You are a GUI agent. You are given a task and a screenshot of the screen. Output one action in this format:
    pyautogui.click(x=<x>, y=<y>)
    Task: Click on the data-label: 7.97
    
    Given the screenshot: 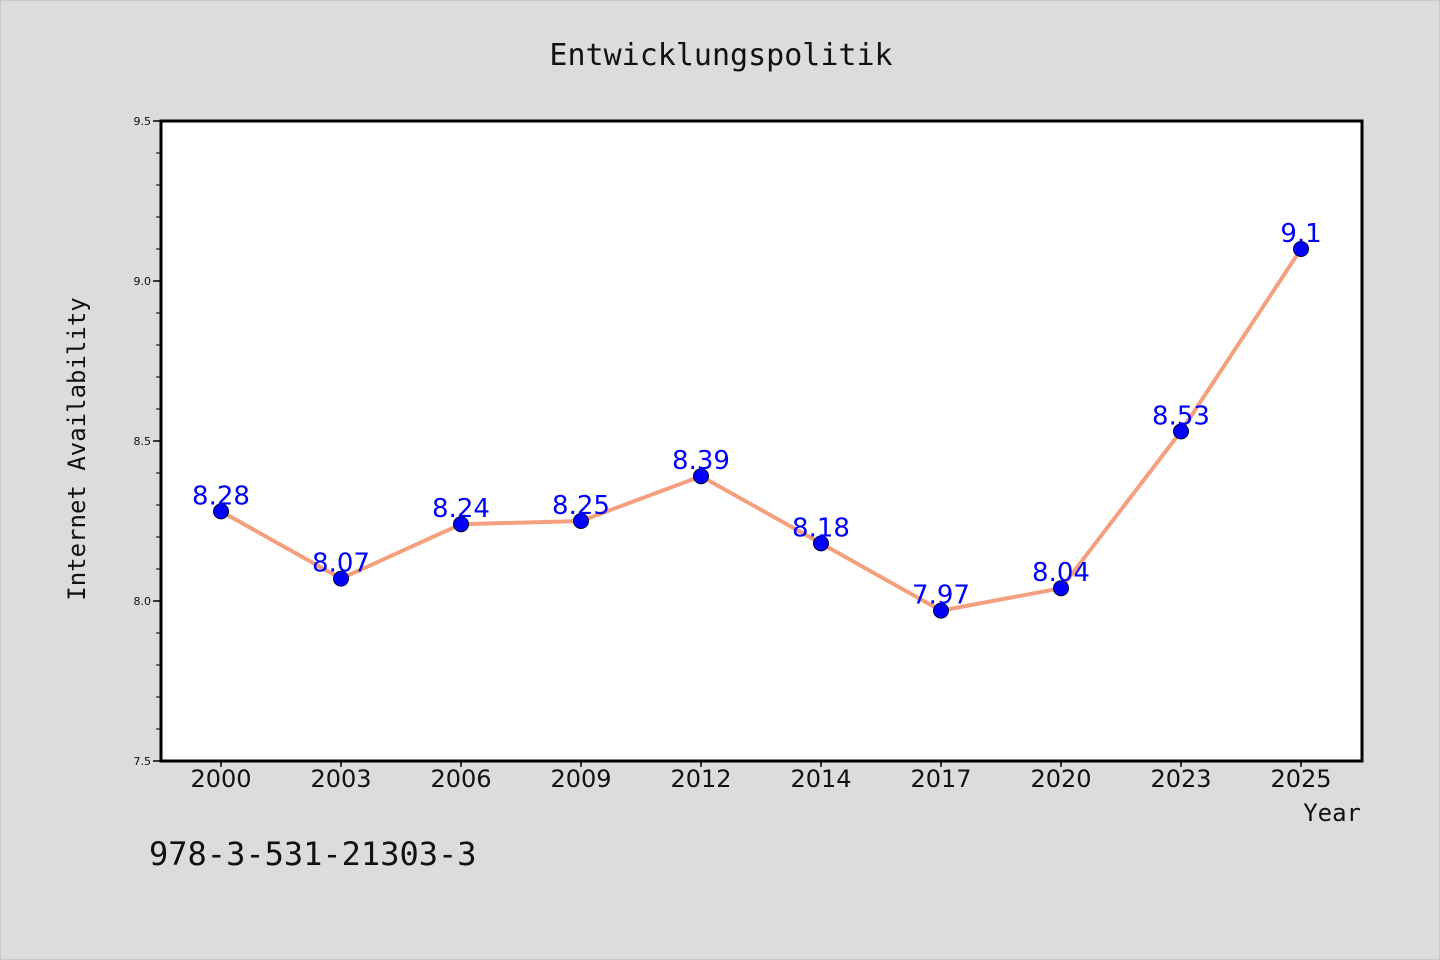 What is the action you would take?
    pyautogui.click(x=941, y=596)
    